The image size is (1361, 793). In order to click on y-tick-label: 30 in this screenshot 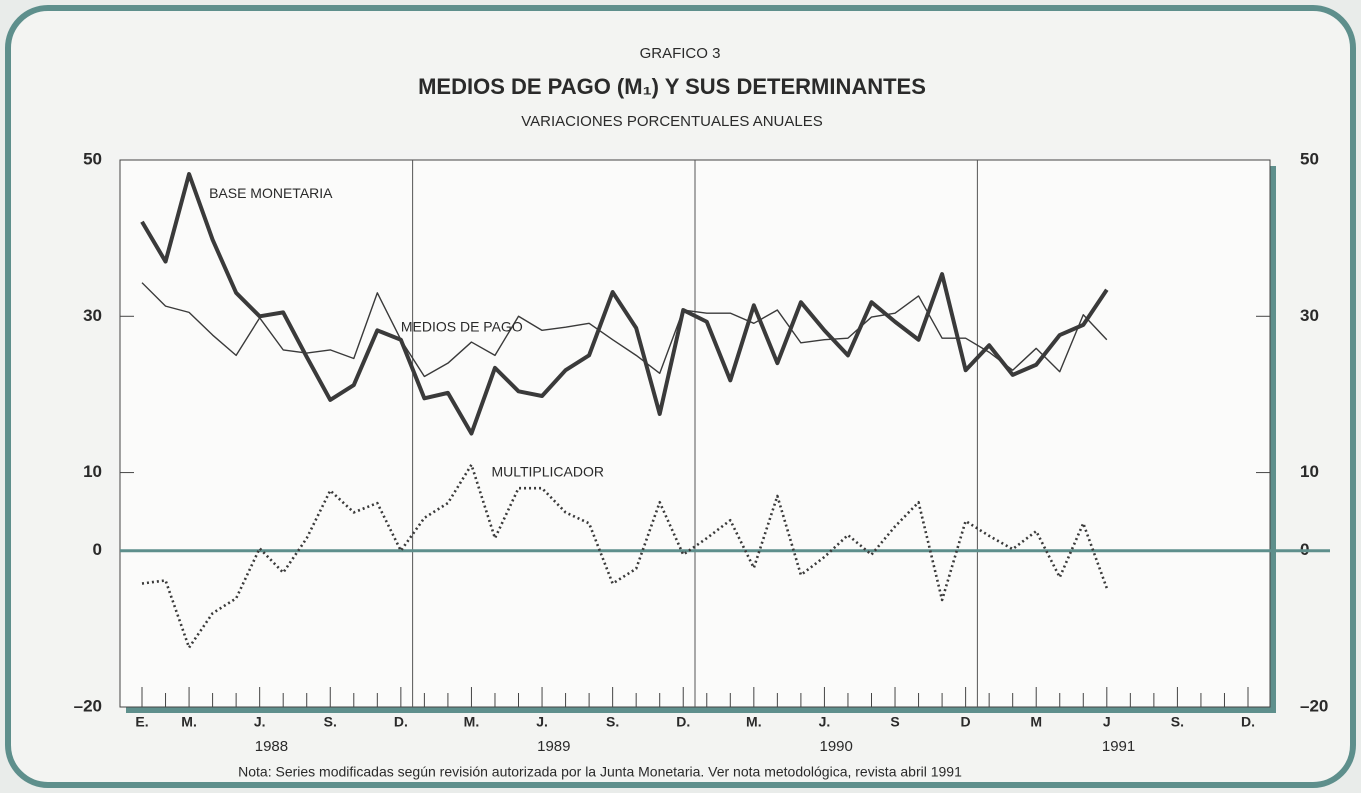, I will do `click(92, 315)`.